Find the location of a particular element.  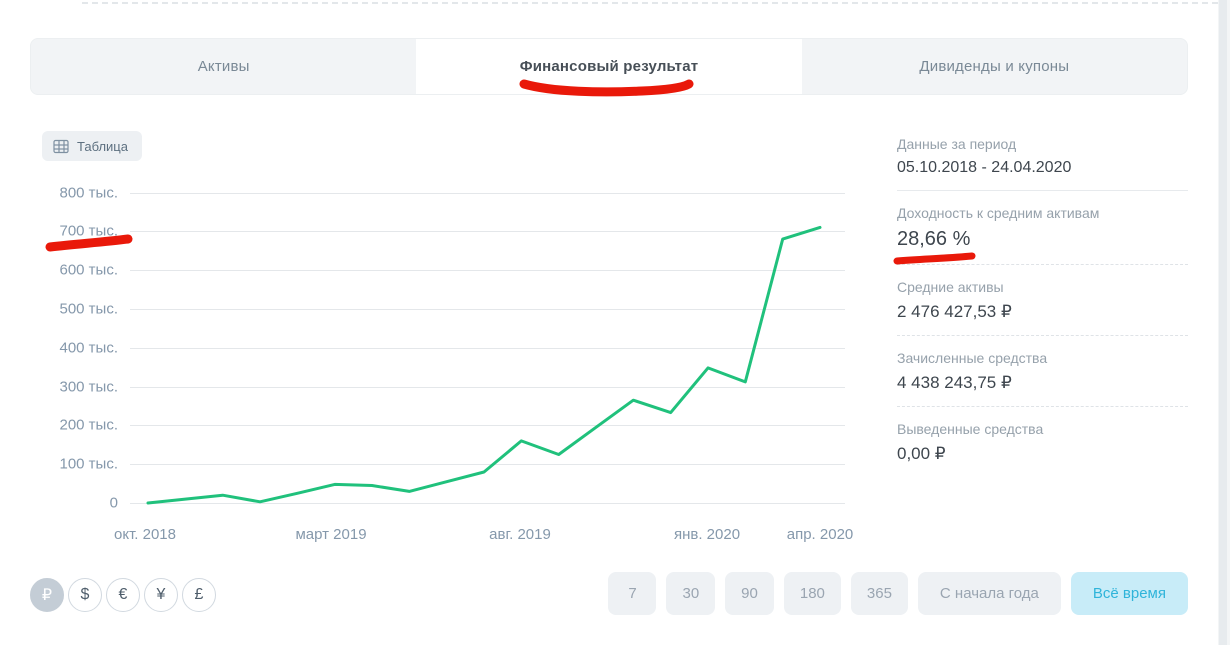

period-button-30: 30 is located at coordinates (691, 593).